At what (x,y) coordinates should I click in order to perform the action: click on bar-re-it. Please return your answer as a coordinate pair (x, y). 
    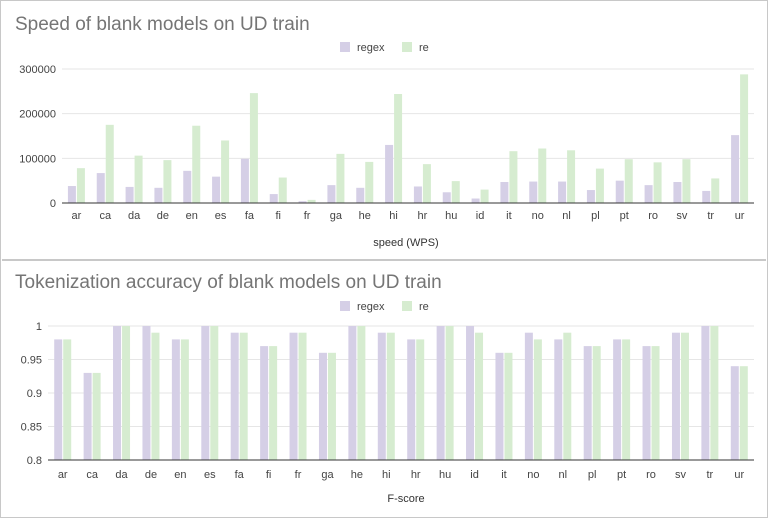
    Looking at the image, I should click on (508, 406).